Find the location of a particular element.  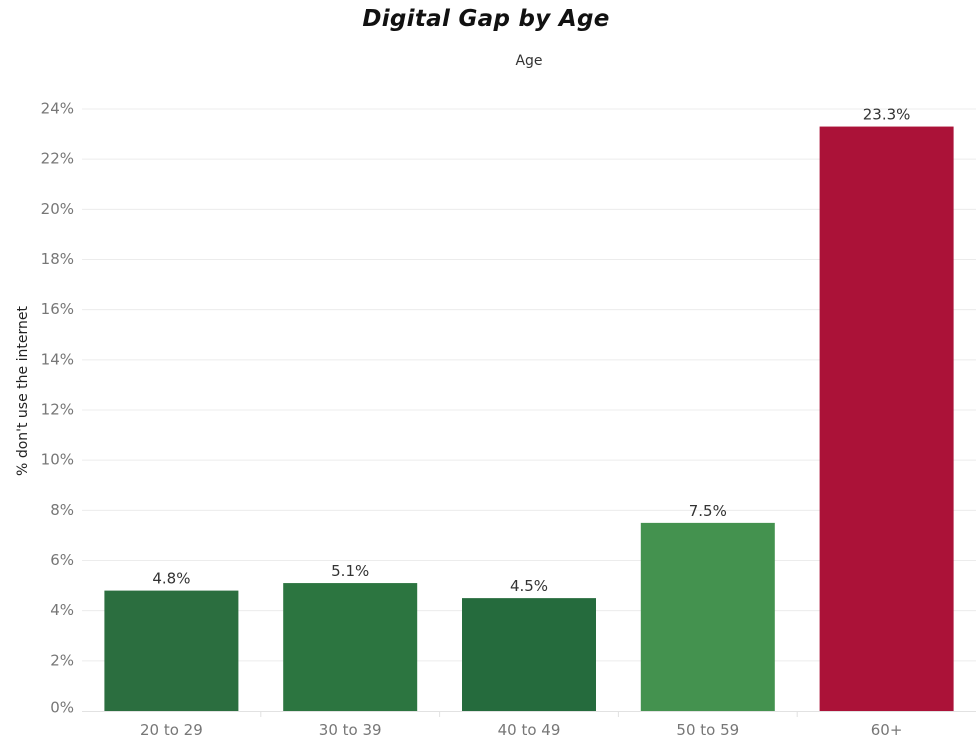

data-label: 7.5% is located at coordinates (708, 511).